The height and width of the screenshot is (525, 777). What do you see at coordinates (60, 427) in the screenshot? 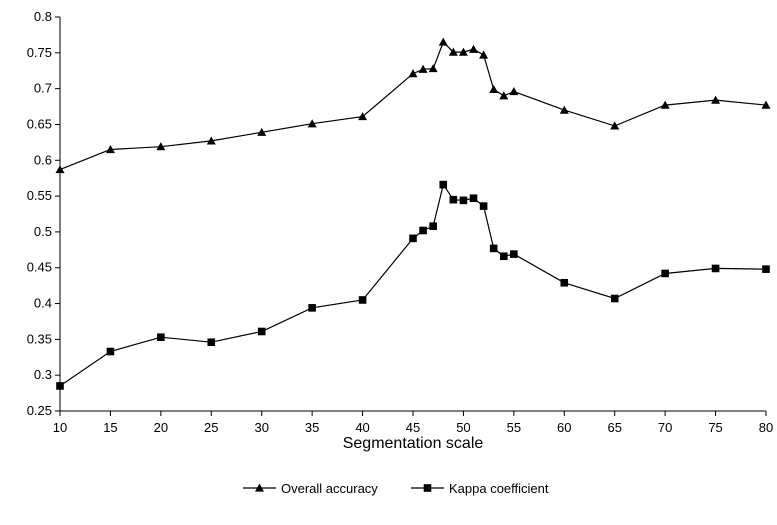
I see `x-tick-label: 10` at bounding box center [60, 427].